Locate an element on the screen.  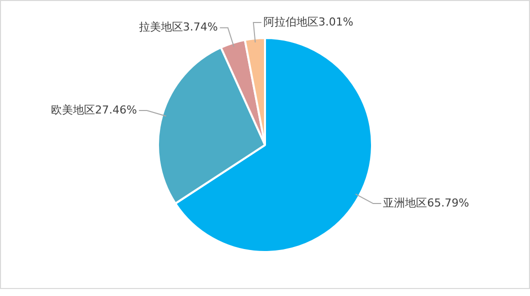
slice-label: 亚洲地区65.79% is located at coordinates (426, 203).